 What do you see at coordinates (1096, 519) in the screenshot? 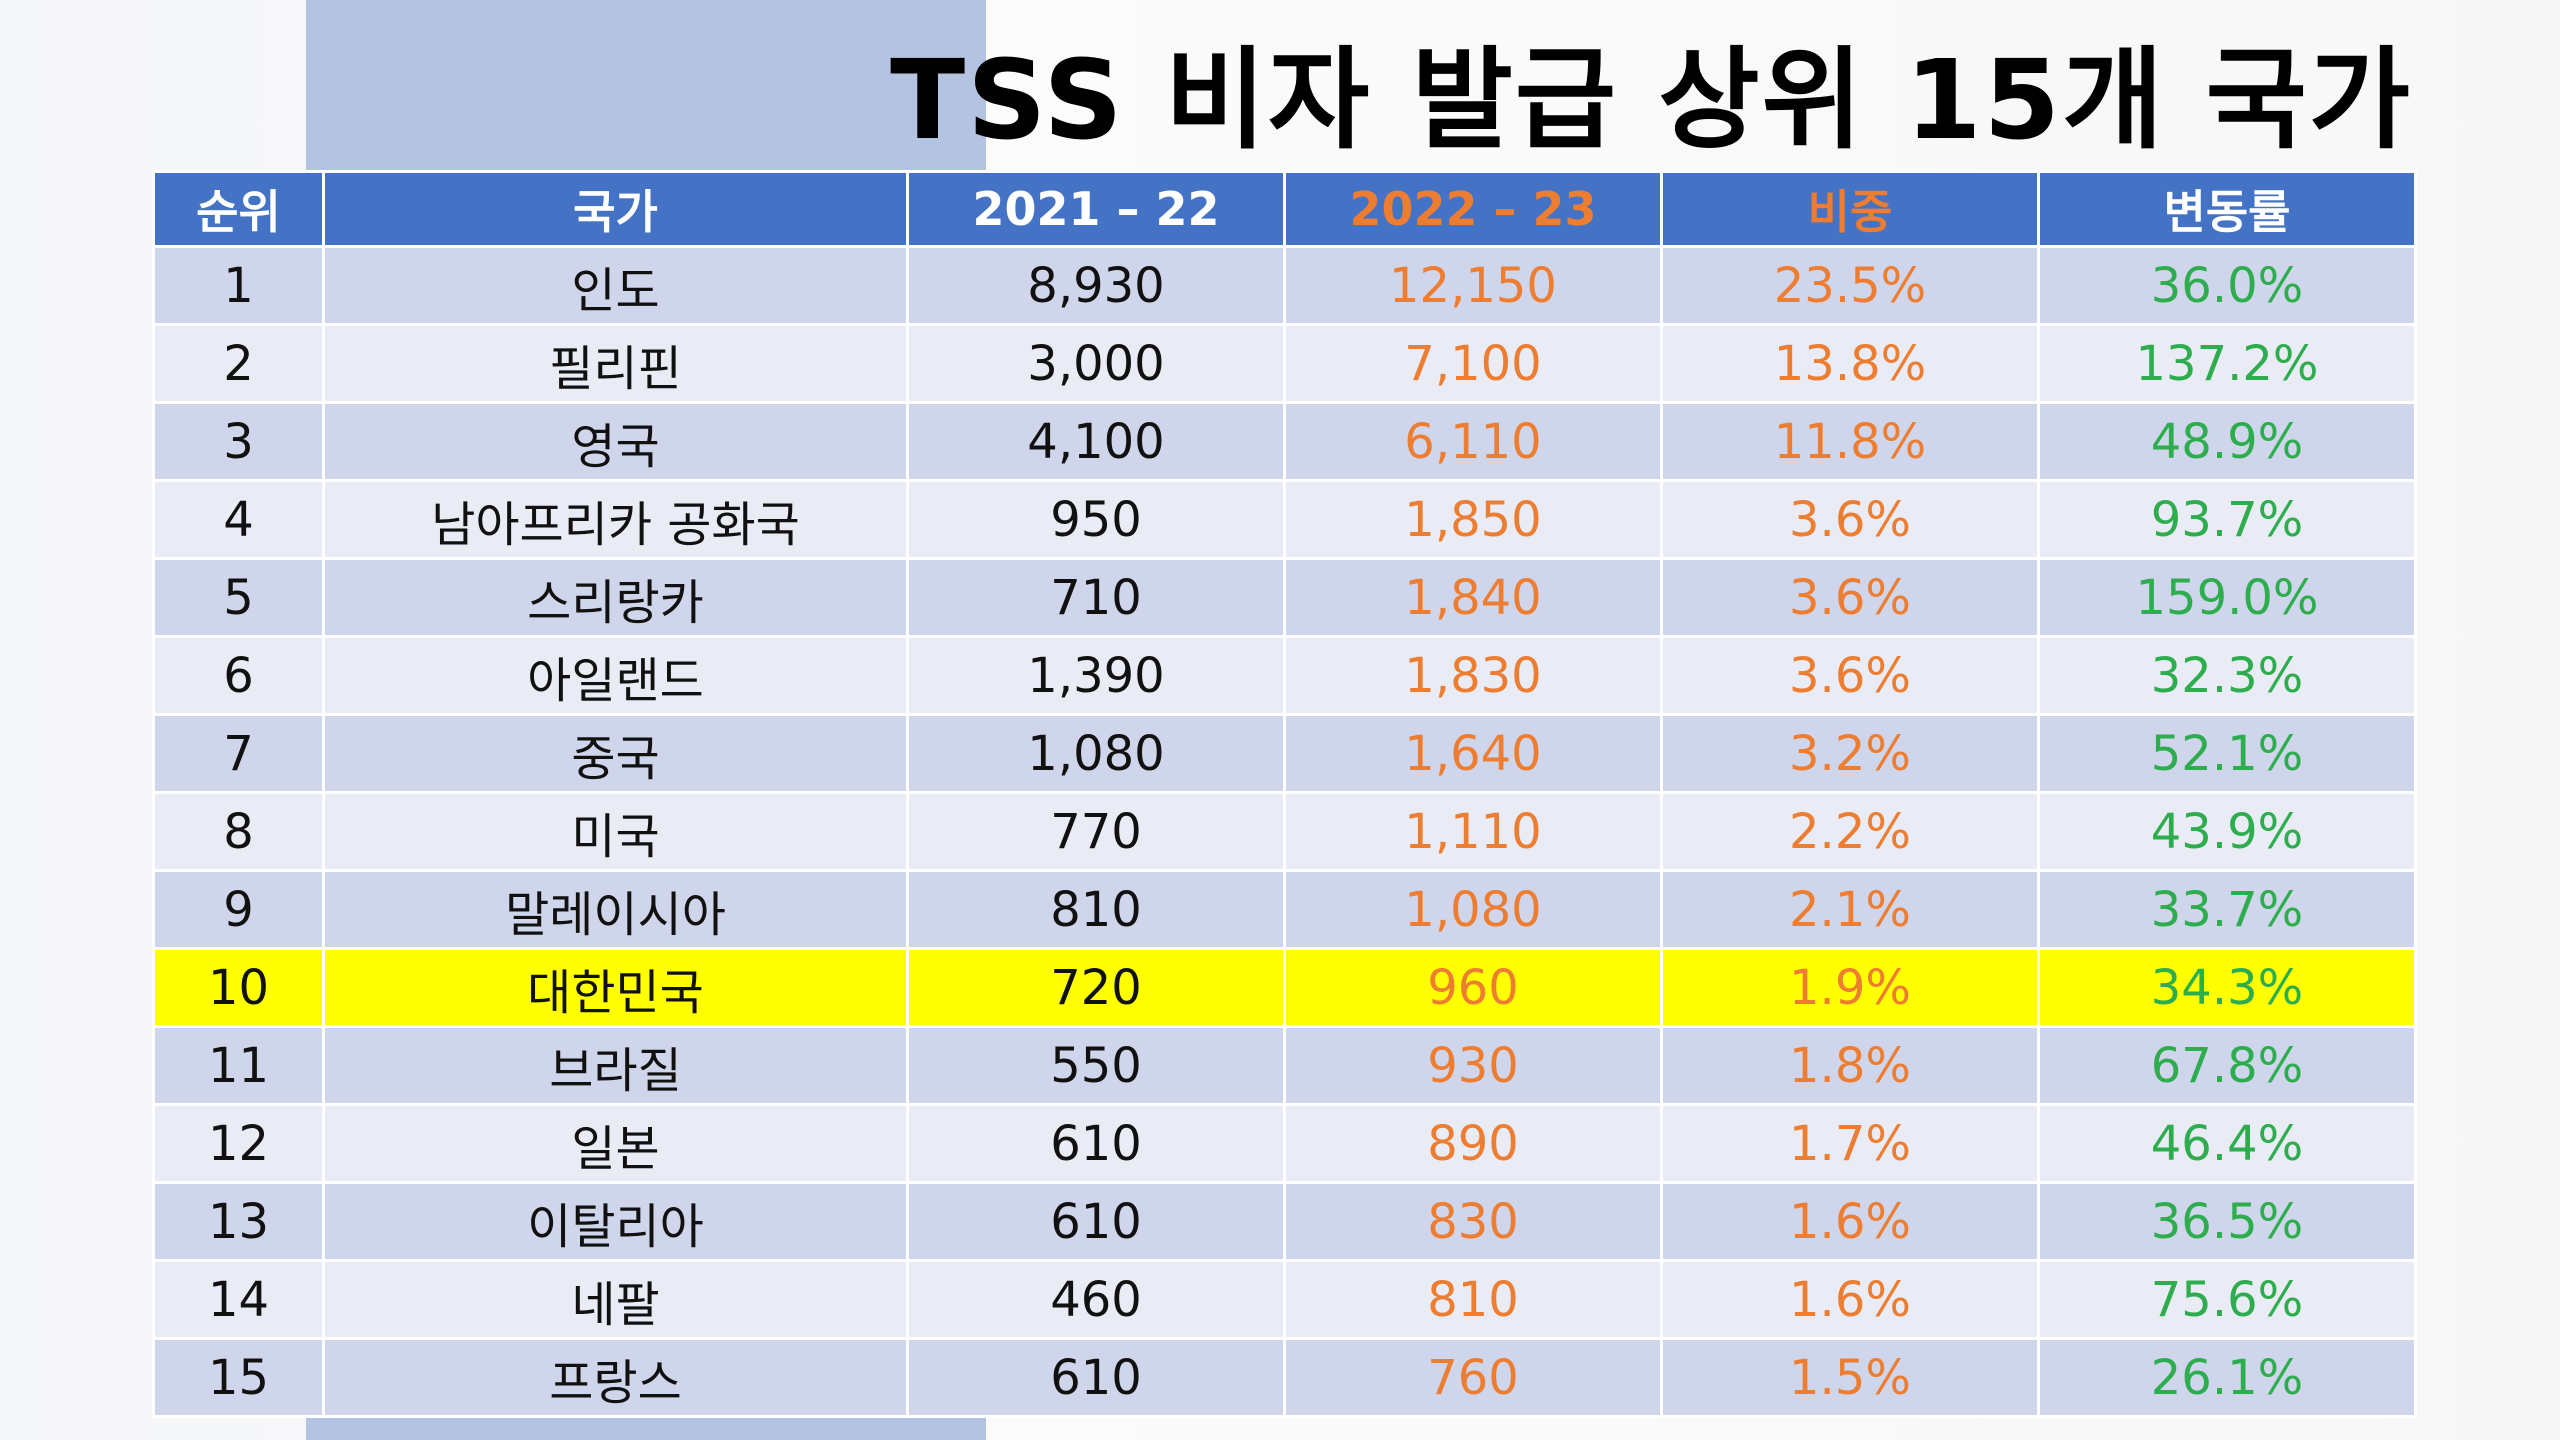
I see `cell-fy2021-22: 950` at bounding box center [1096, 519].